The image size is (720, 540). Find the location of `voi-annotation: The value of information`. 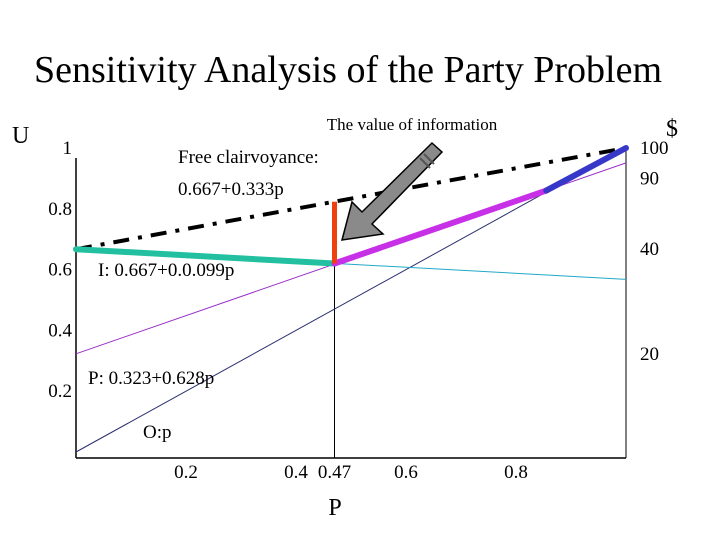

voi-annotation: The value of information is located at coordinates (412, 124).